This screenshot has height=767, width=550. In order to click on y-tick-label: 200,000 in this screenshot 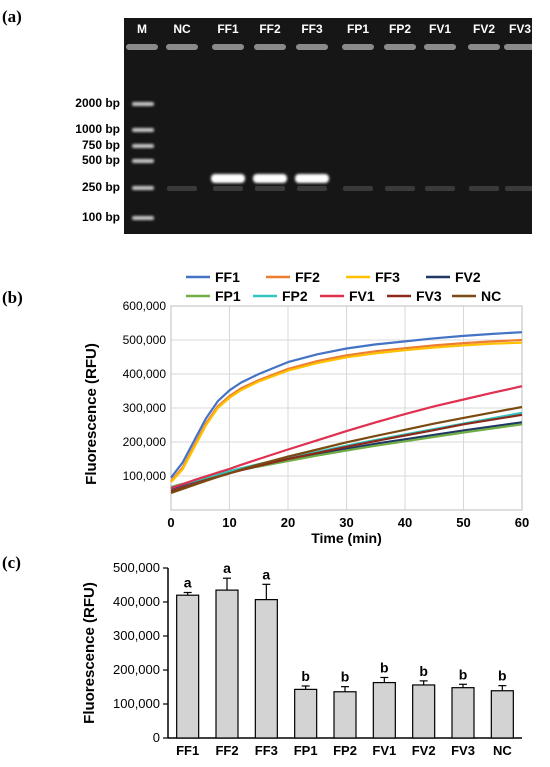, I will do `click(145, 442)`.